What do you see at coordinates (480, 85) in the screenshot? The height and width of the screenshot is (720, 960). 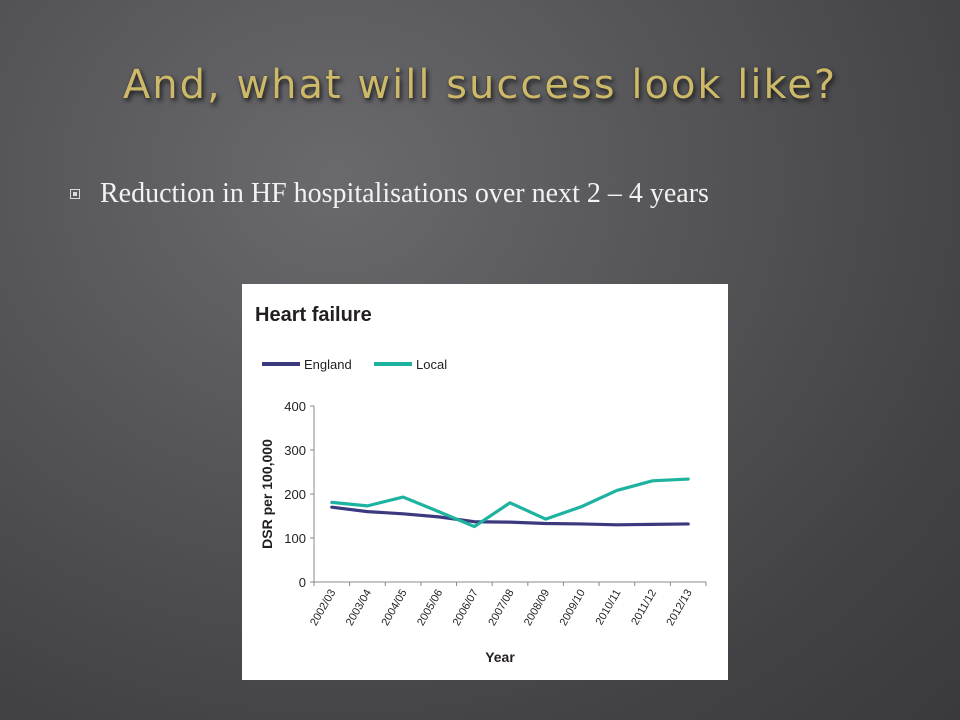 I see `slide-title: And, what will success look like?` at bounding box center [480, 85].